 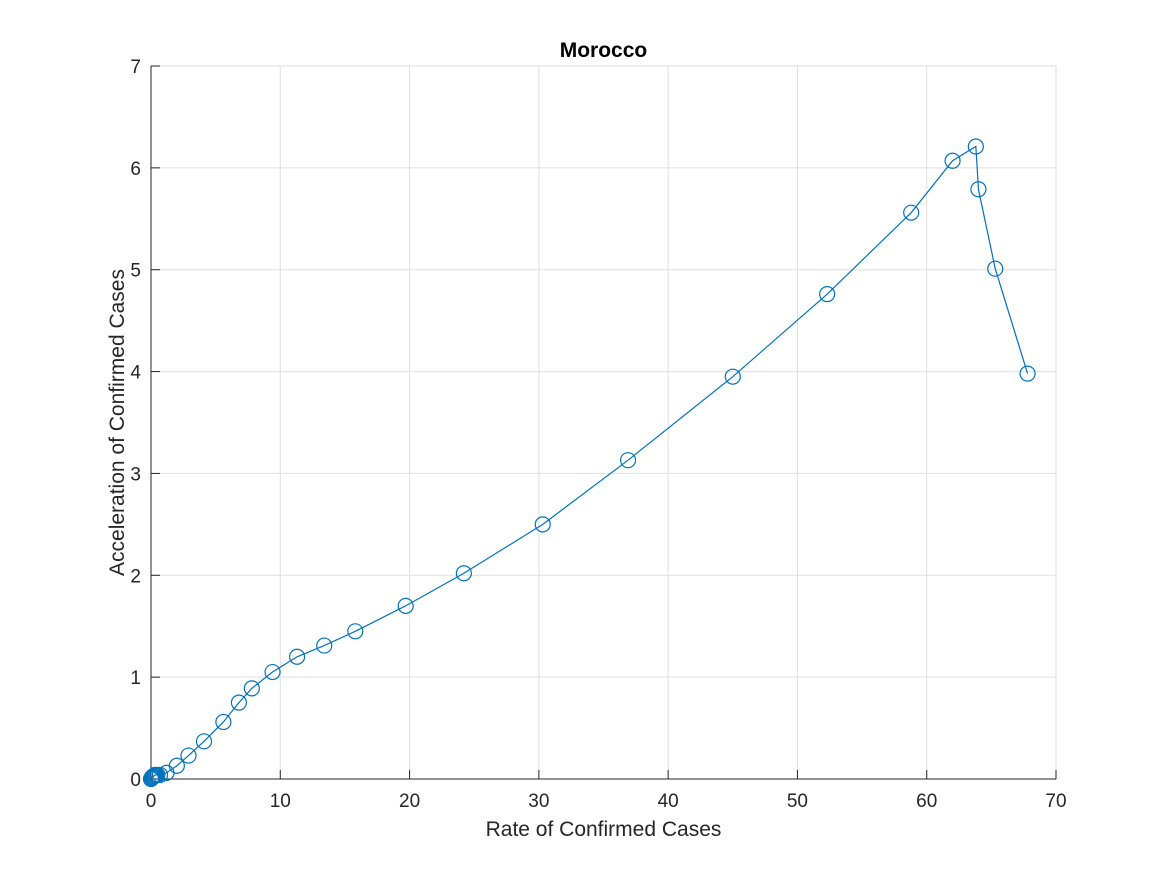 What do you see at coordinates (135, 271) in the screenshot?
I see `y-tick-label: 5` at bounding box center [135, 271].